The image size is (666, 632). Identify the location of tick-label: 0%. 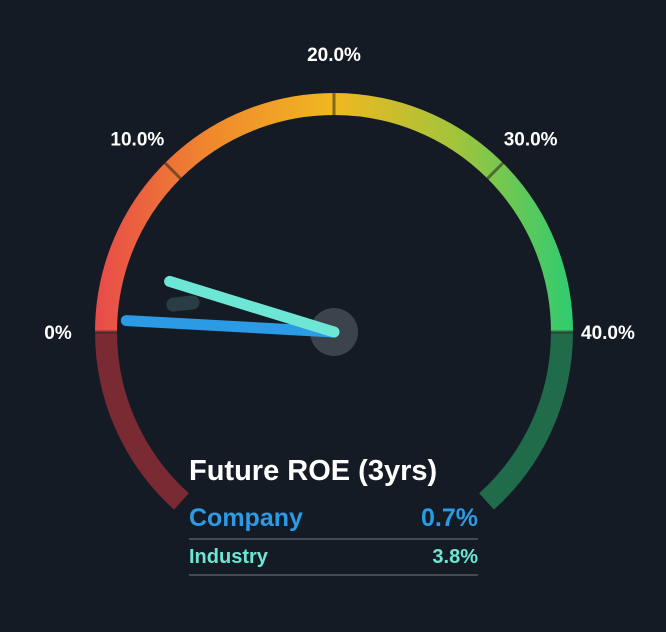
(58, 333).